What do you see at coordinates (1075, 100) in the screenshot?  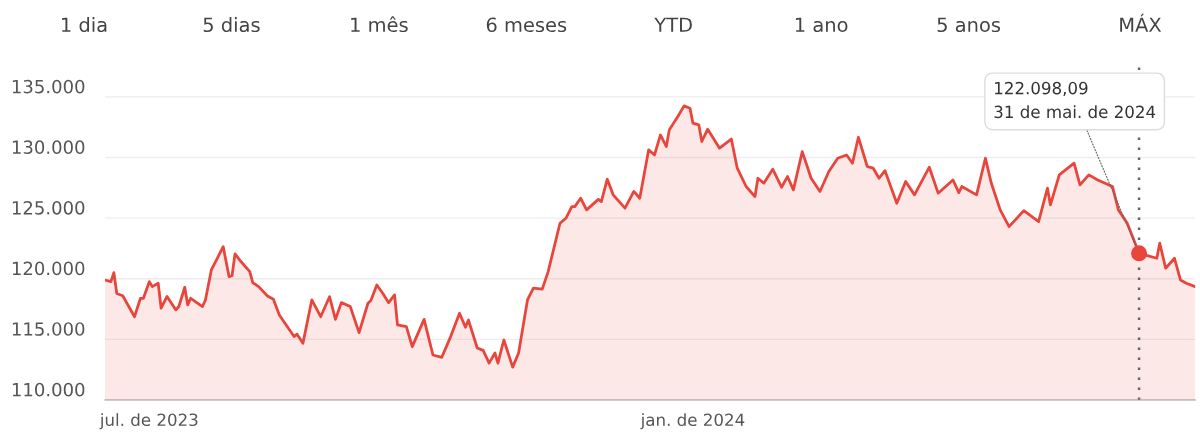 I see `annotation: 122.098,09 31 de mai. de 2024` at bounding box center [1075, 100].